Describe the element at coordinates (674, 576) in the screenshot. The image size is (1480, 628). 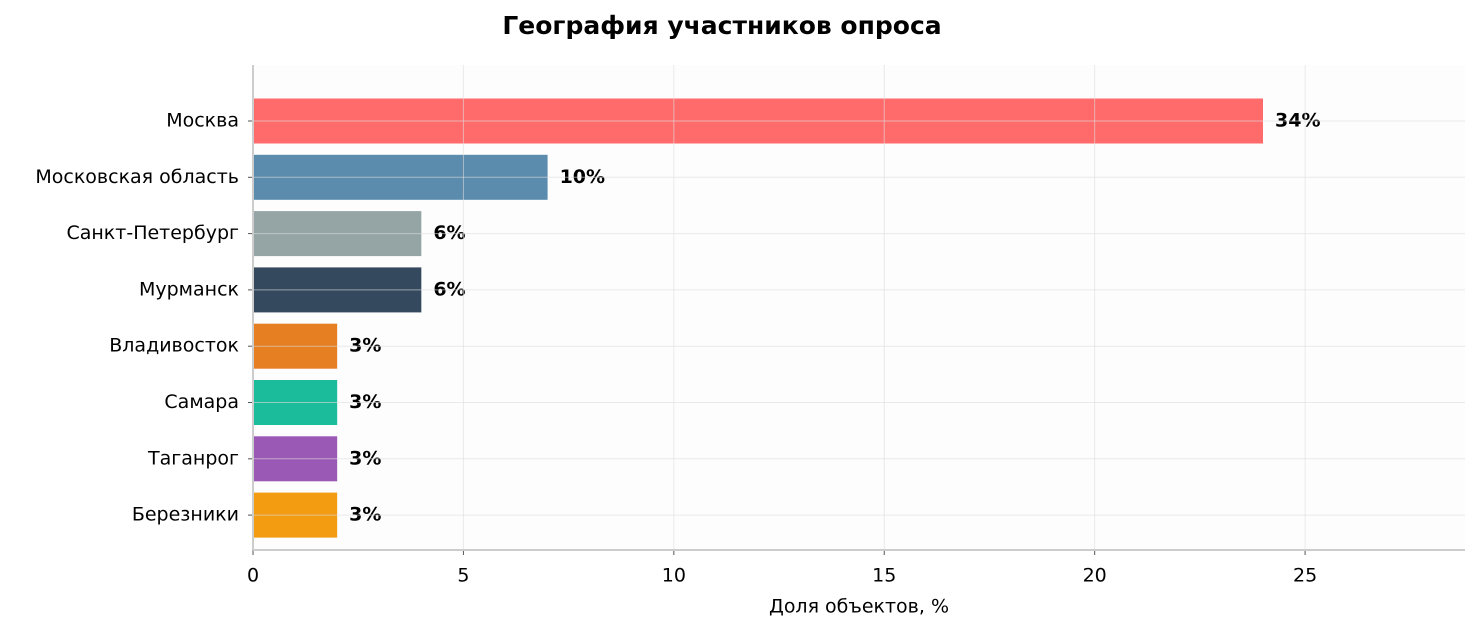
I see `x-tick-label: 10` at that location.